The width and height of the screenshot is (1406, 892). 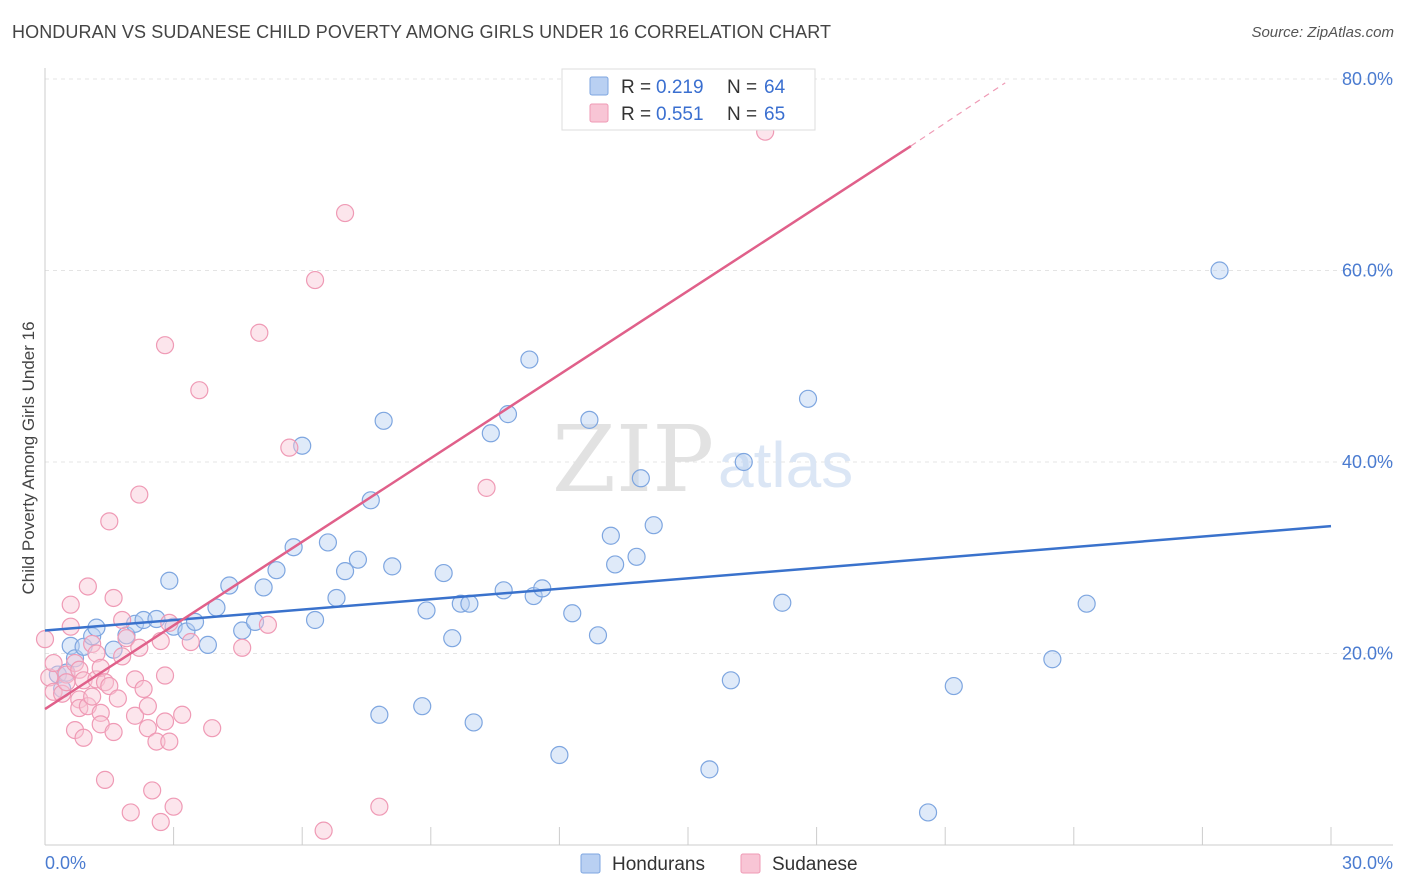 I want to click on y-tick-label: 20.0%, so click(x=1367, y=654).